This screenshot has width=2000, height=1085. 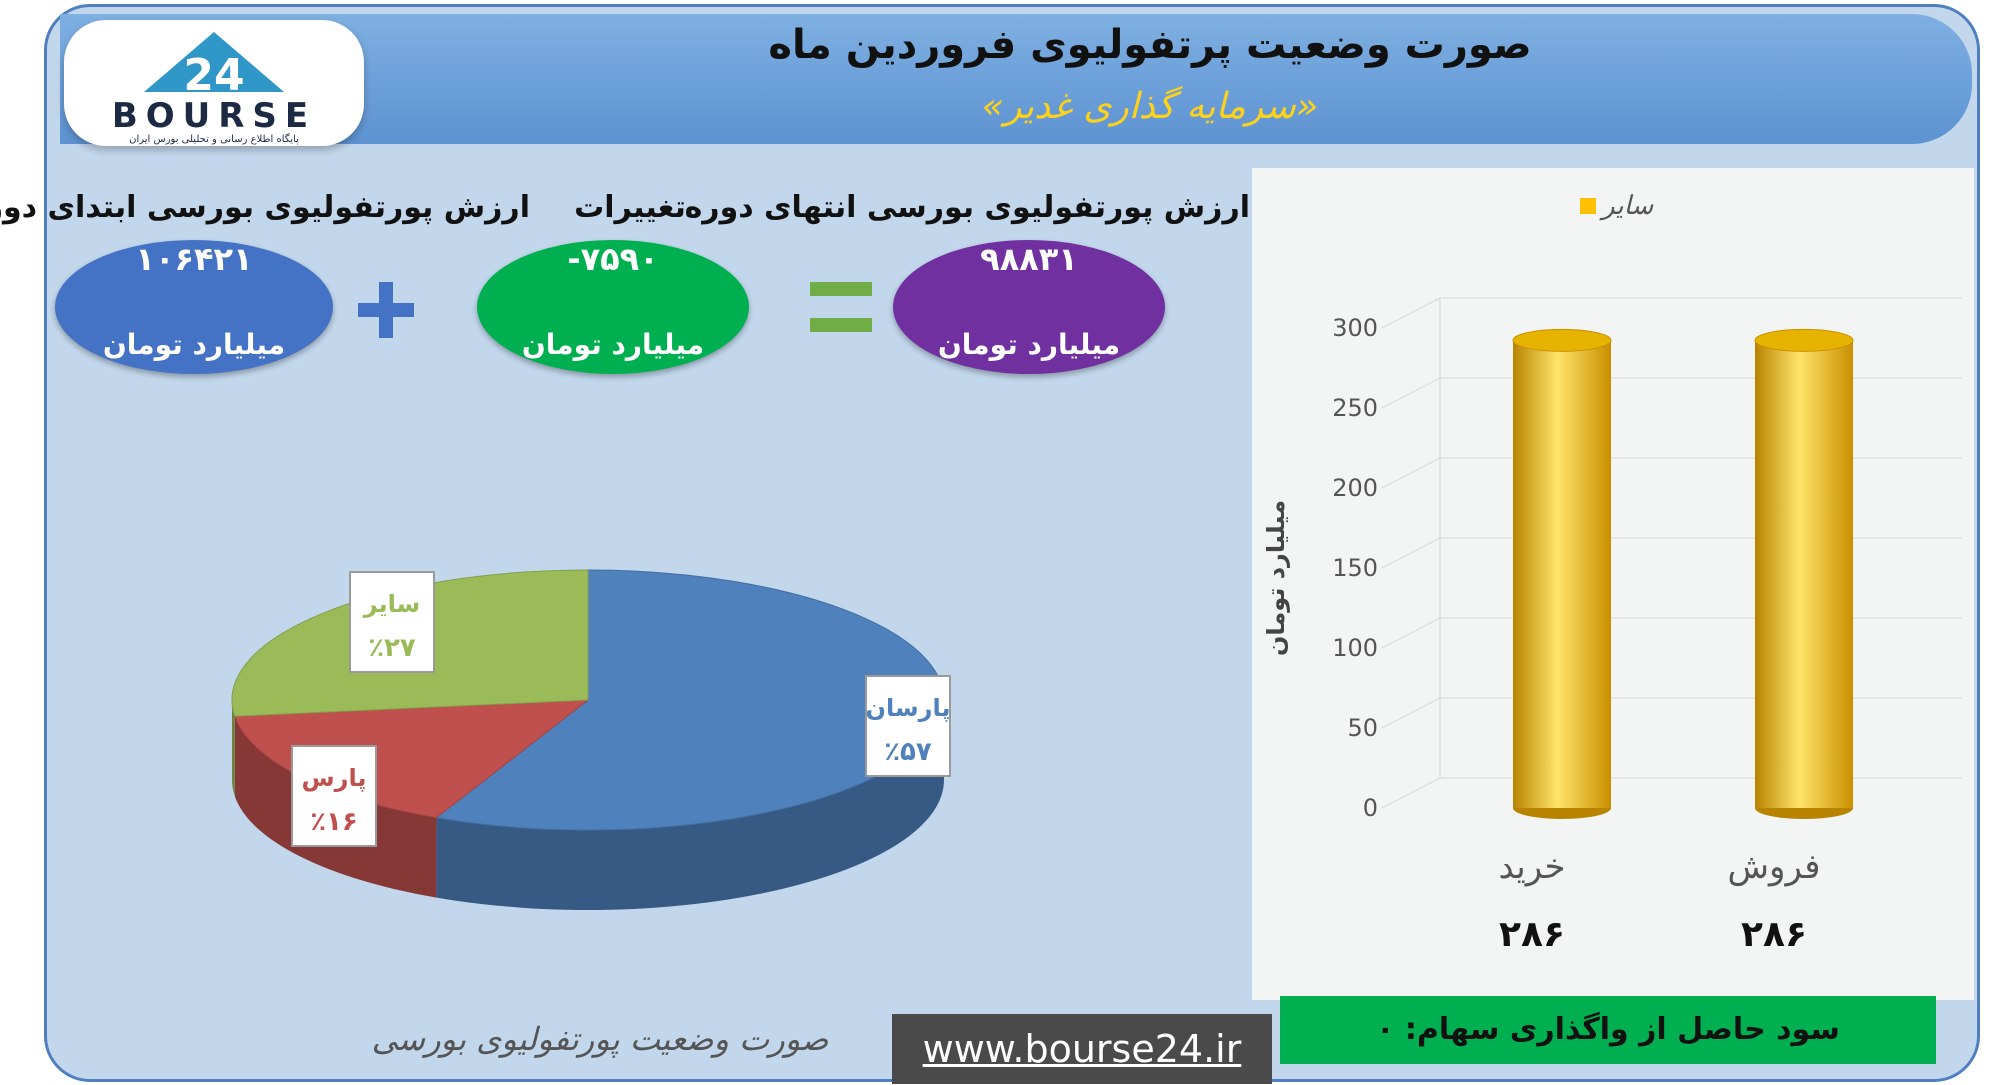 I want to click on page-title: صورت وضعیت پرتفولیوی فروردین ماه, so click(x=1150, y=45).